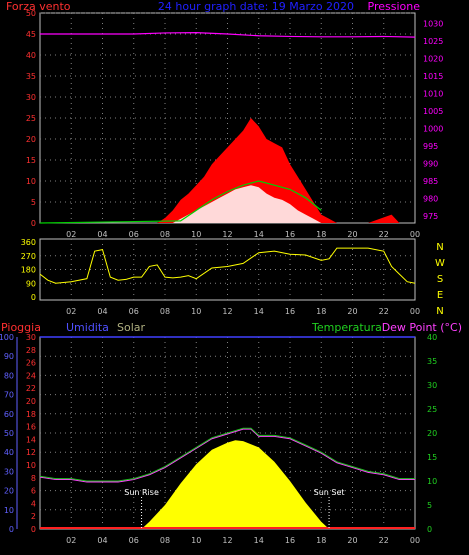 The height and width of the screenshot is (555, 469). Describe the element at coordinates (432, 433) in the screenshot. I see `temperature-y-tick-label: 20` at that location.